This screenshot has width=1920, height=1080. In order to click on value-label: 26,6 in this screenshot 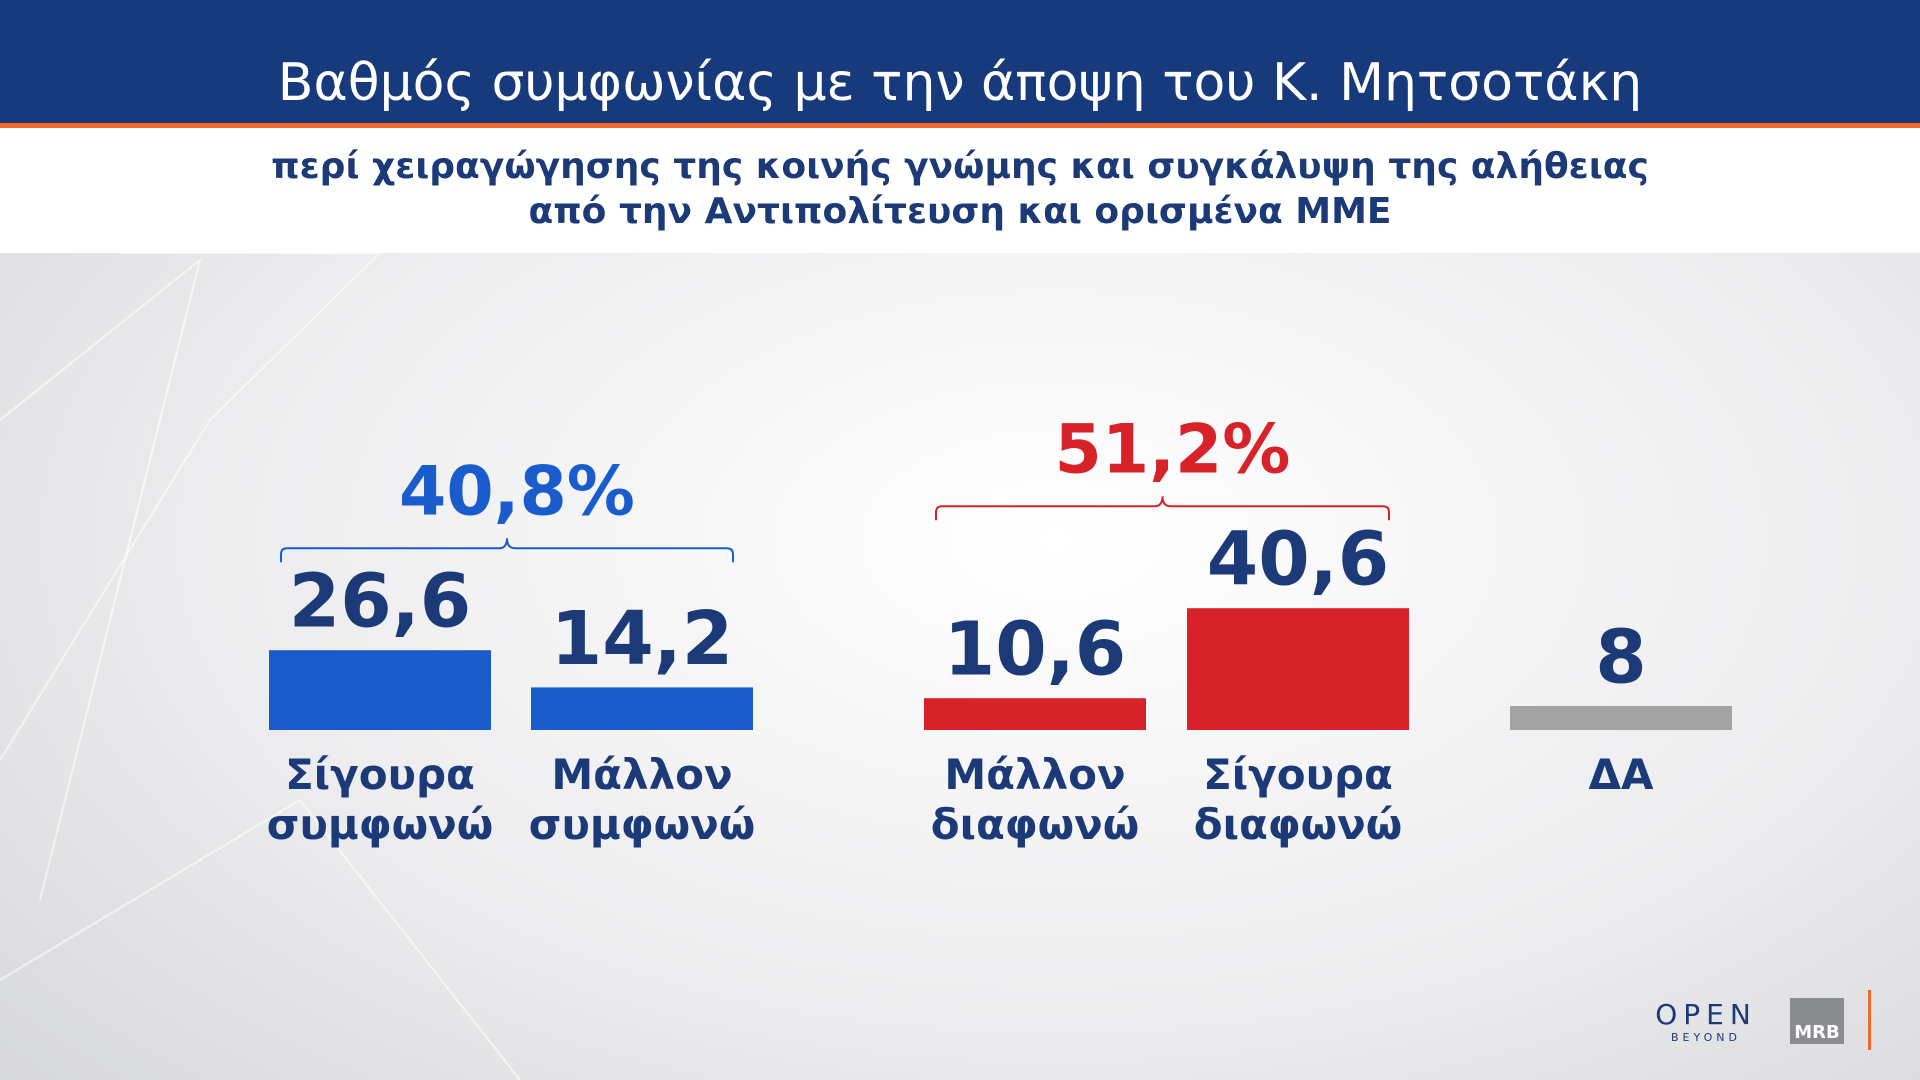, I will do `click(380, 602)`.